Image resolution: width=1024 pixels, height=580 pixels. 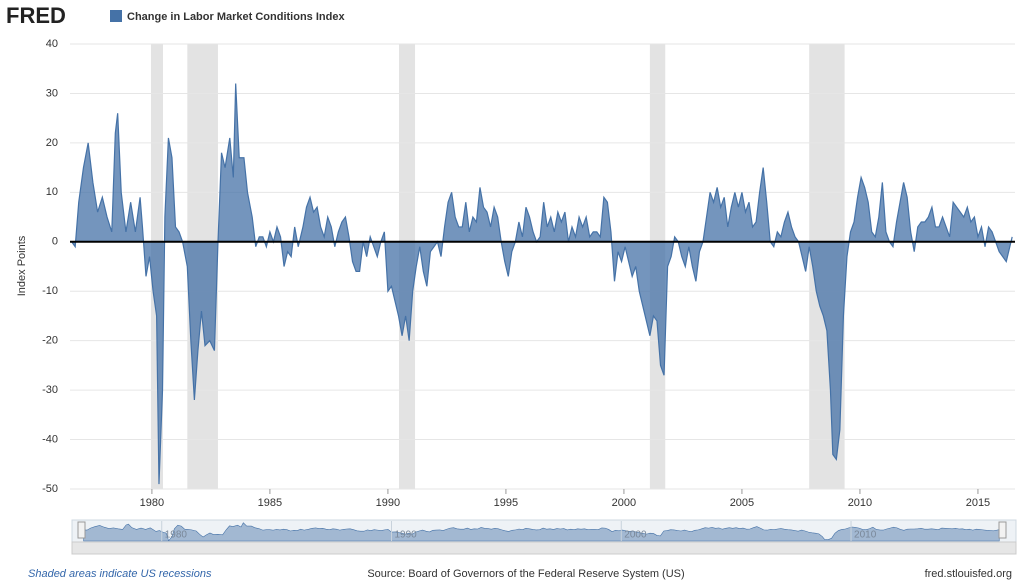 I want to click on x-tick-label: 2000, so click(x=624, y=503).